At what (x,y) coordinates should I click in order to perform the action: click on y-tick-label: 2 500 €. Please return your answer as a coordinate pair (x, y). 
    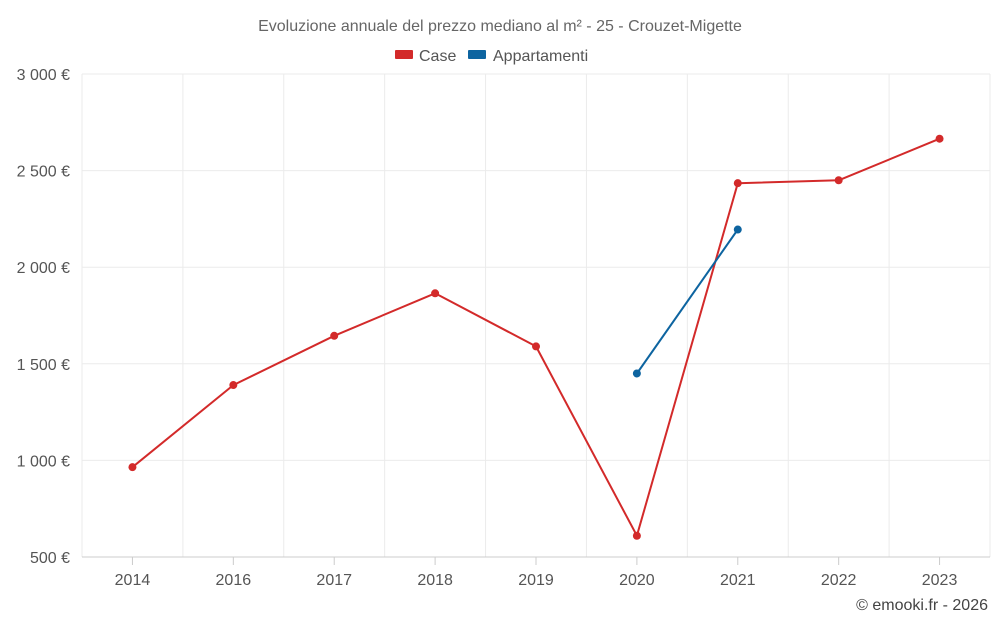
    Looking at the image, I should click on (43, 172).